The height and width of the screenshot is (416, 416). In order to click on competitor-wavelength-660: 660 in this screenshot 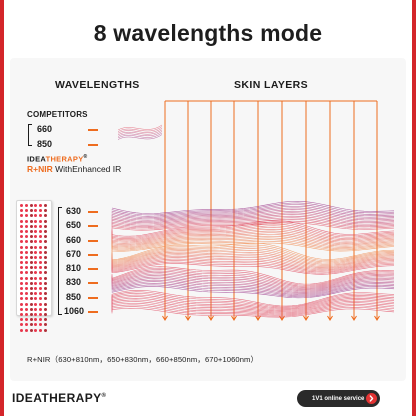, I will do `click(45, 129)`.